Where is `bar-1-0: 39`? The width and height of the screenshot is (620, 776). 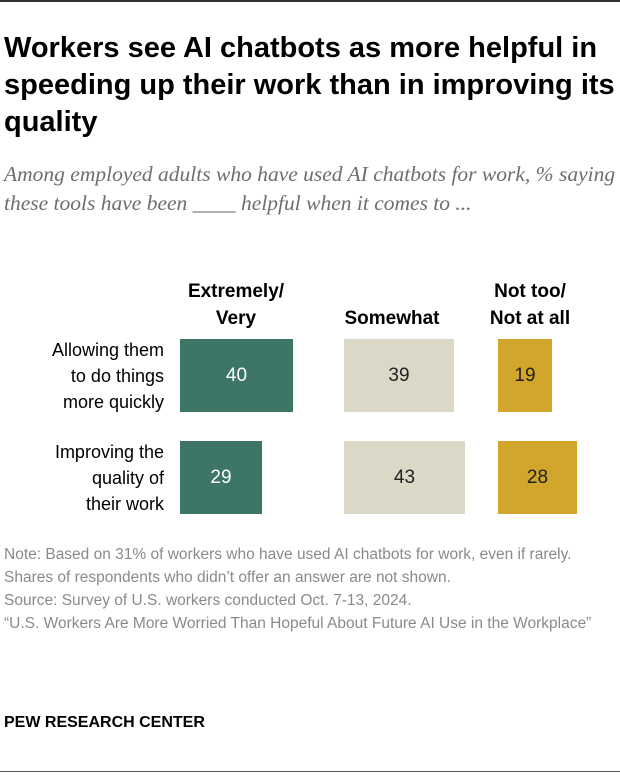 bar-1-0: 39 is located at coordinates (399, 375).